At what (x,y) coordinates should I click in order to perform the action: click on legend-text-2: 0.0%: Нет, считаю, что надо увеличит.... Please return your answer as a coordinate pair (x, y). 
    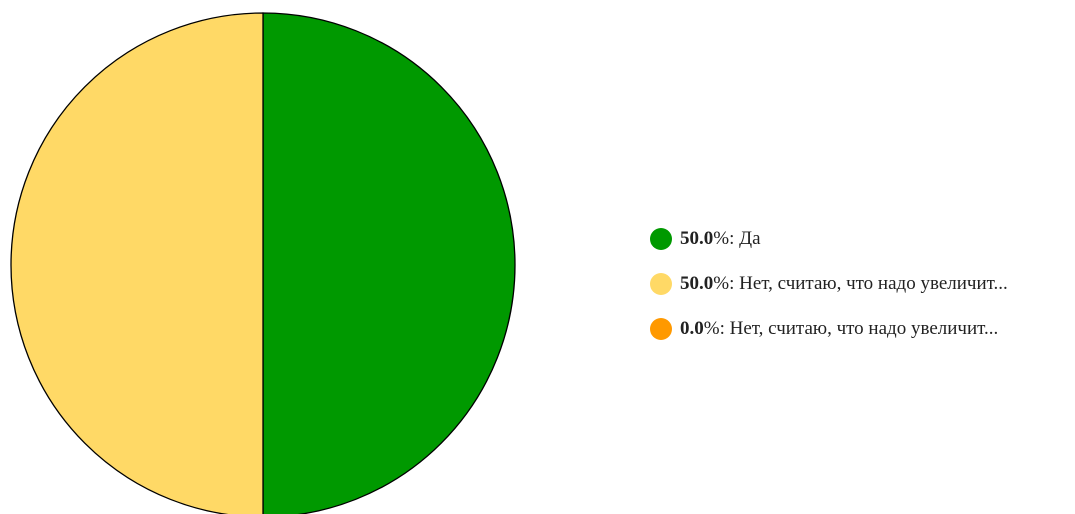
    Looking at the image, I should click on (839, 329).